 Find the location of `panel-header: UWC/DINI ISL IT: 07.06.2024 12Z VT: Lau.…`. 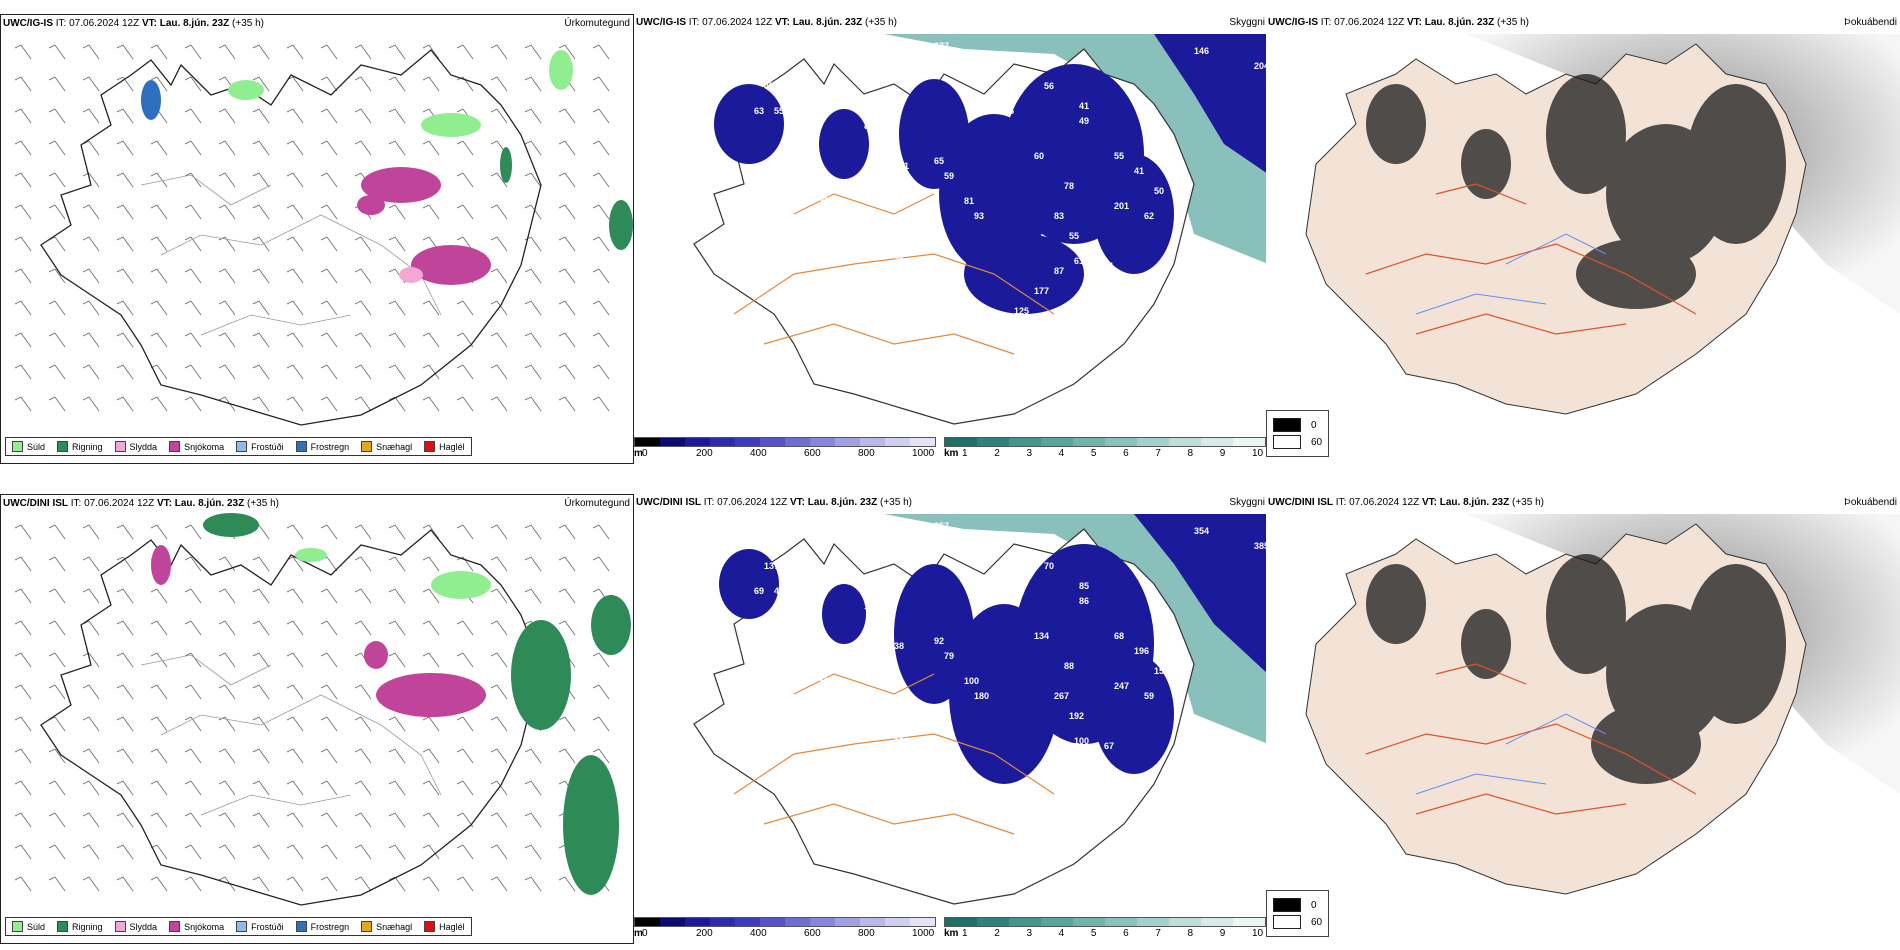

panel-header: UWC/DINI ISL IT: 07.06.2024 12Z VT: Lau.… is located at coordinates (141, 503).